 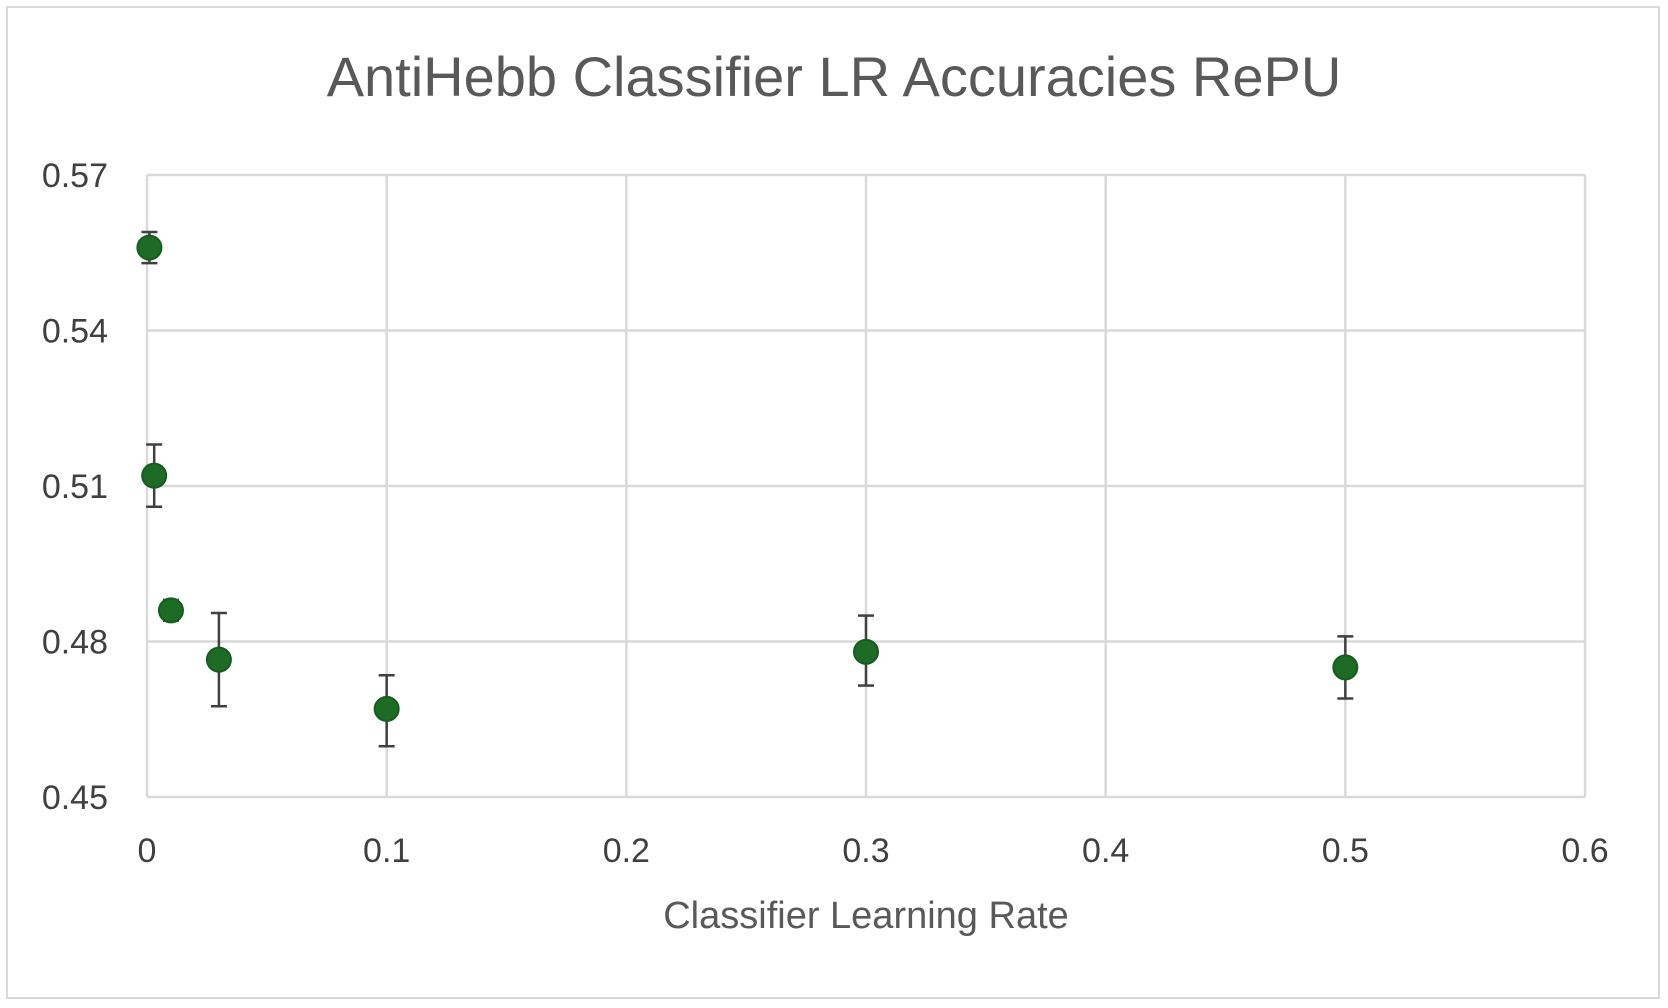 I want to click on y-axis-ticks: 0.57 0.54 0.51 0.48 0.45, so click(x=75, y=487).